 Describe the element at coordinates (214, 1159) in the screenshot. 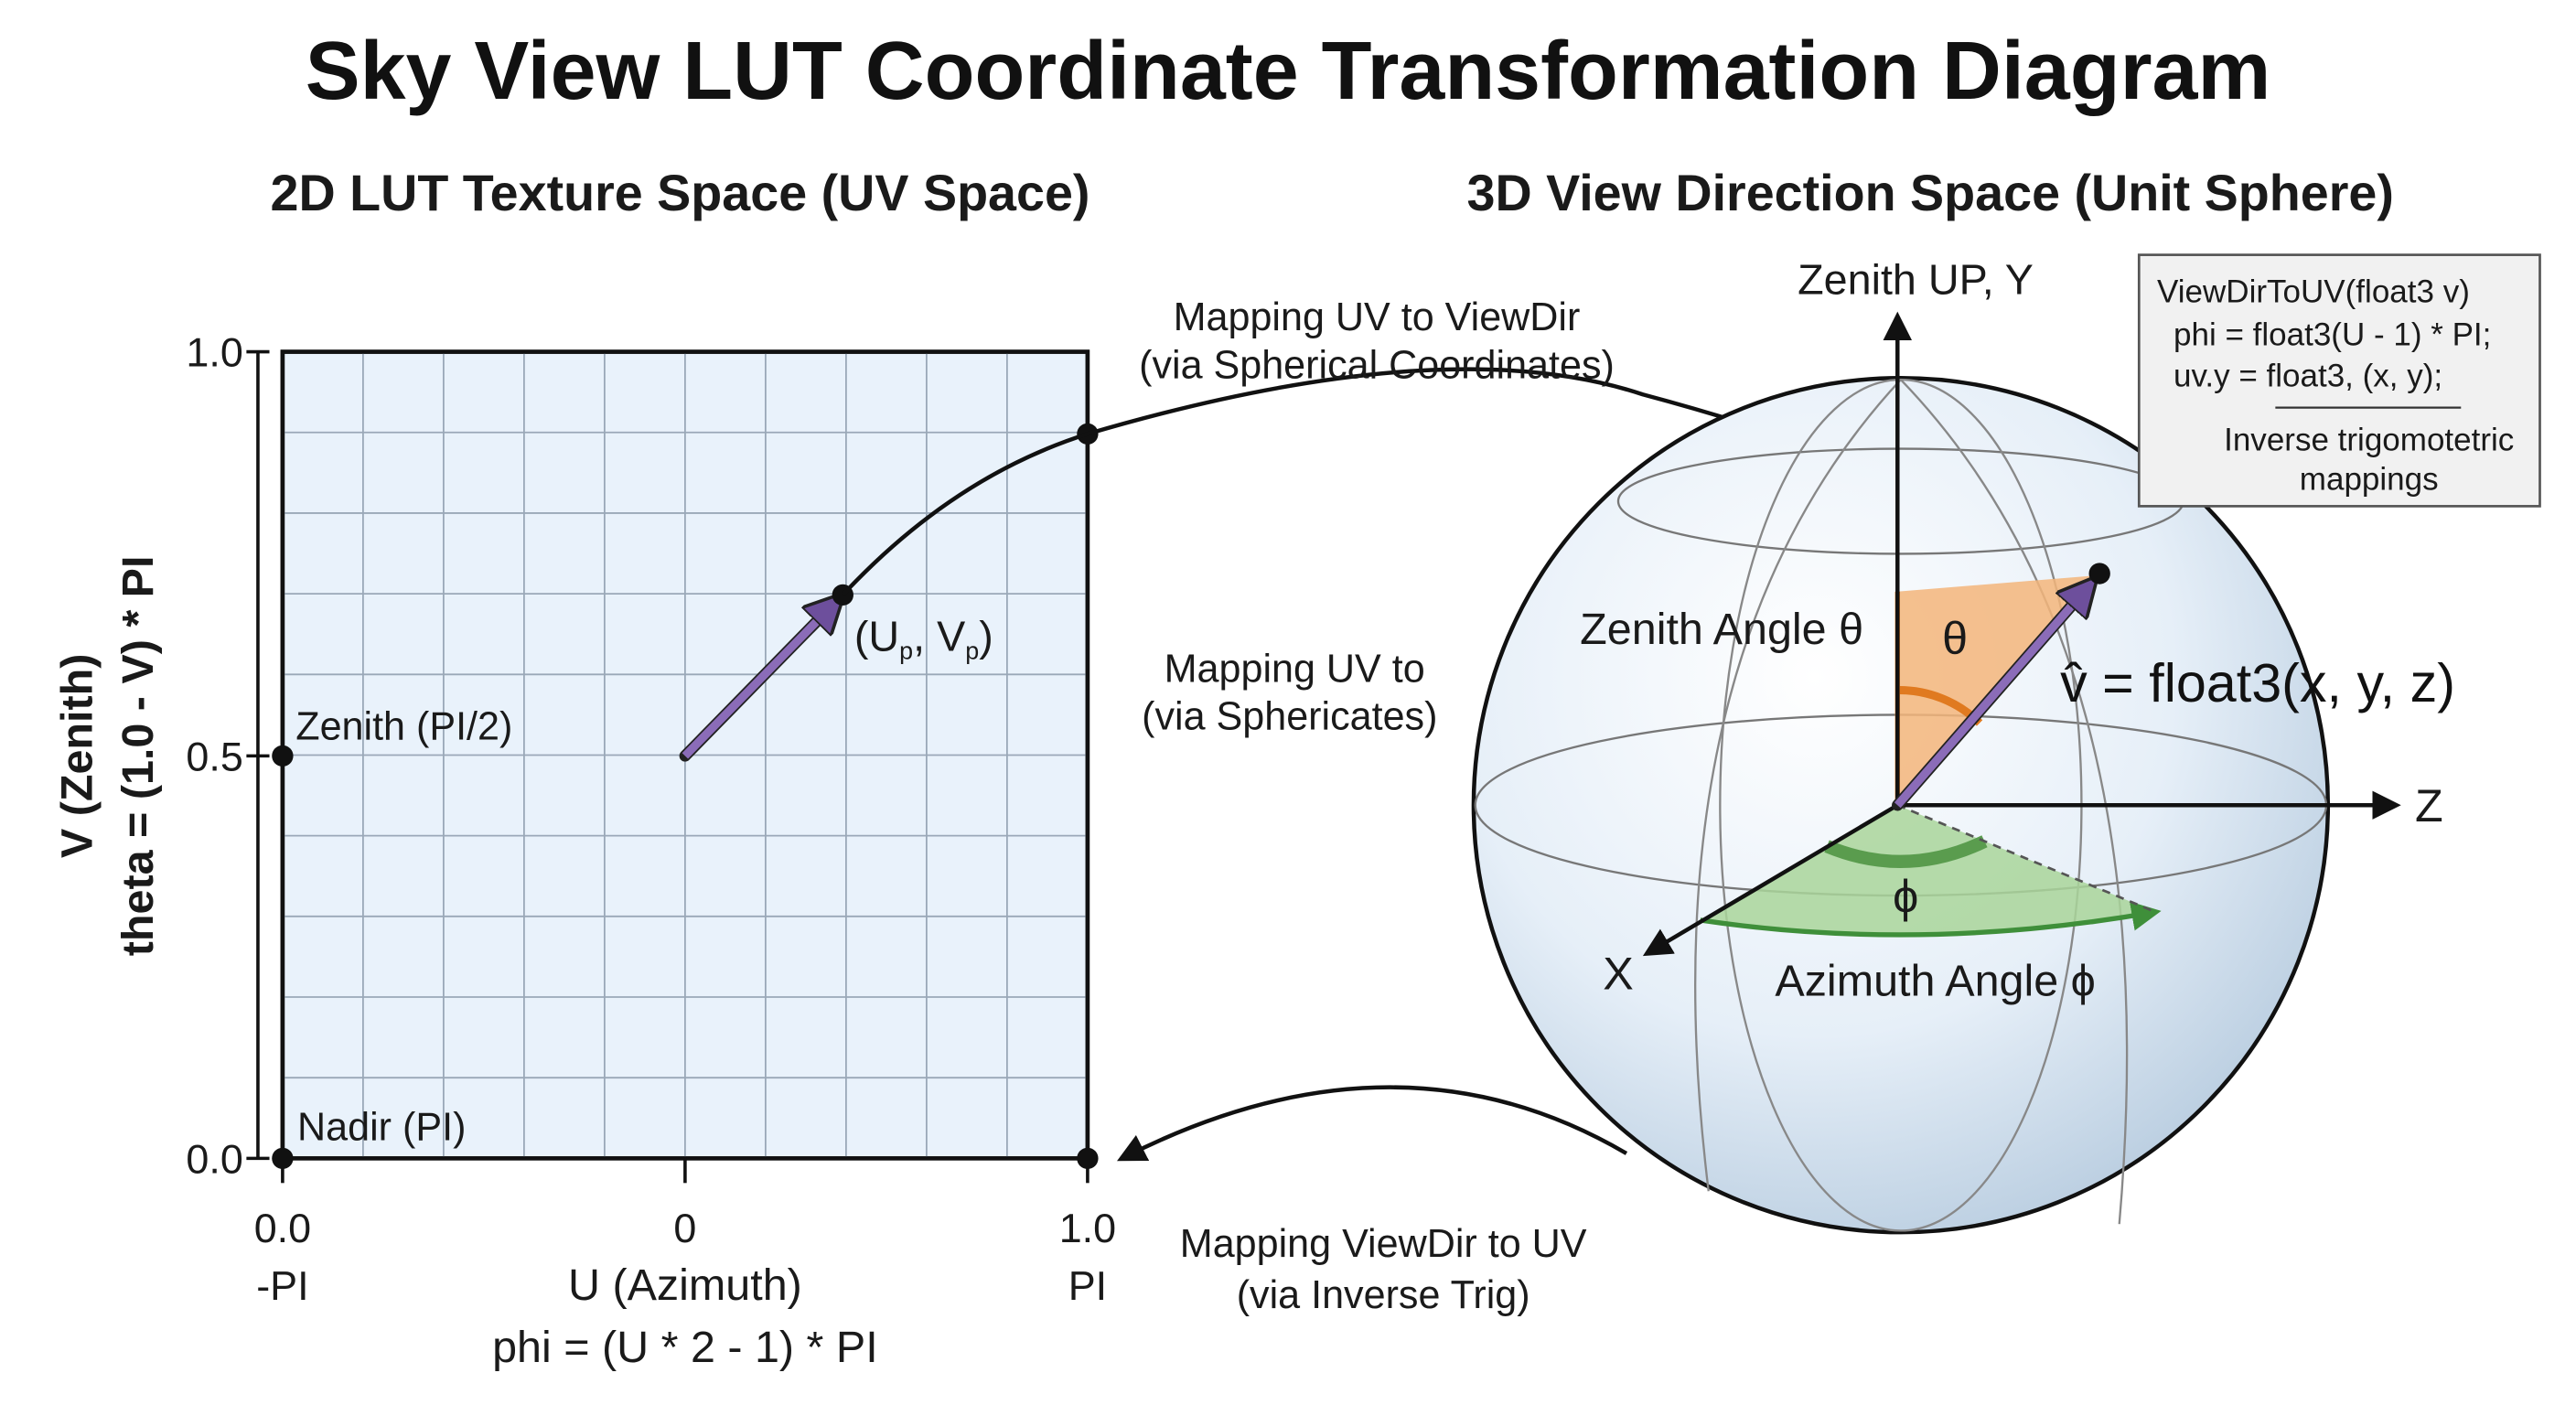

I see `y-tick-0: 0.0` at that location.